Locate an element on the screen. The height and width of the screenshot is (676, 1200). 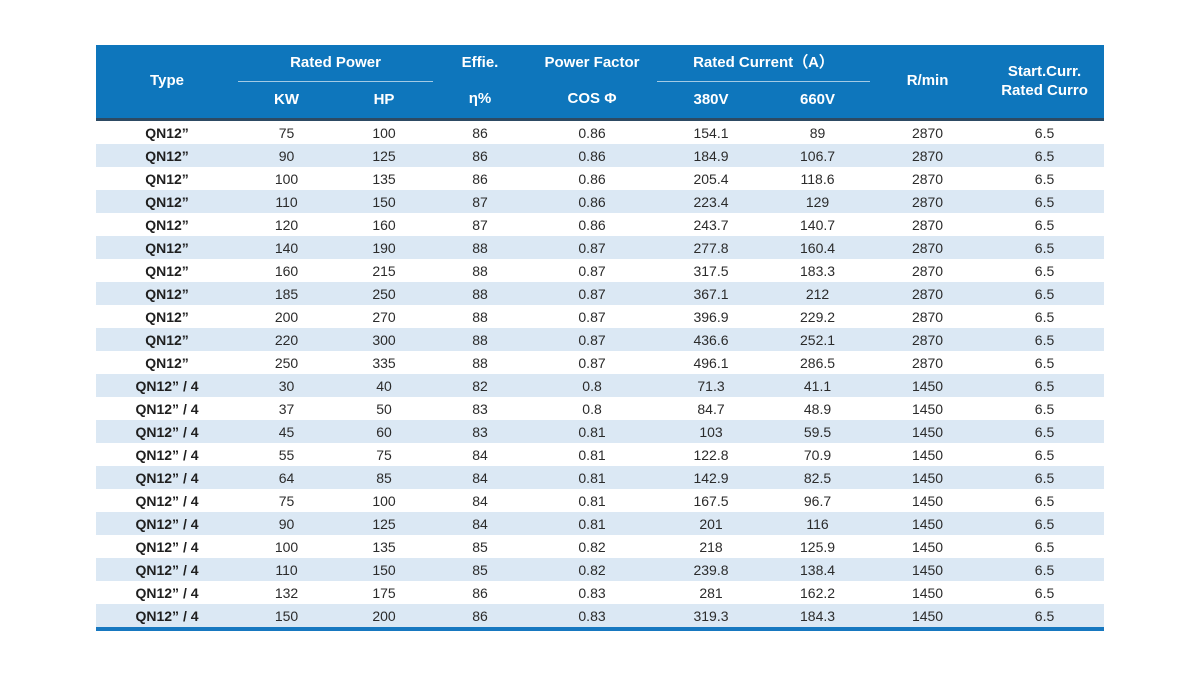
table-row: QN12” / 4 75 100 84 0.81 167.5 96.7 1450 6.5 is located at coordinates (600, 500).